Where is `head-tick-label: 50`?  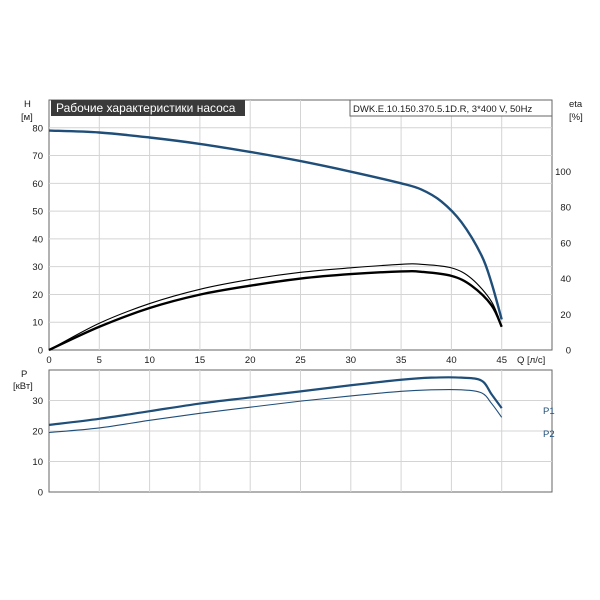 head-tick-label: 50 is located at coordinates (37, 212).